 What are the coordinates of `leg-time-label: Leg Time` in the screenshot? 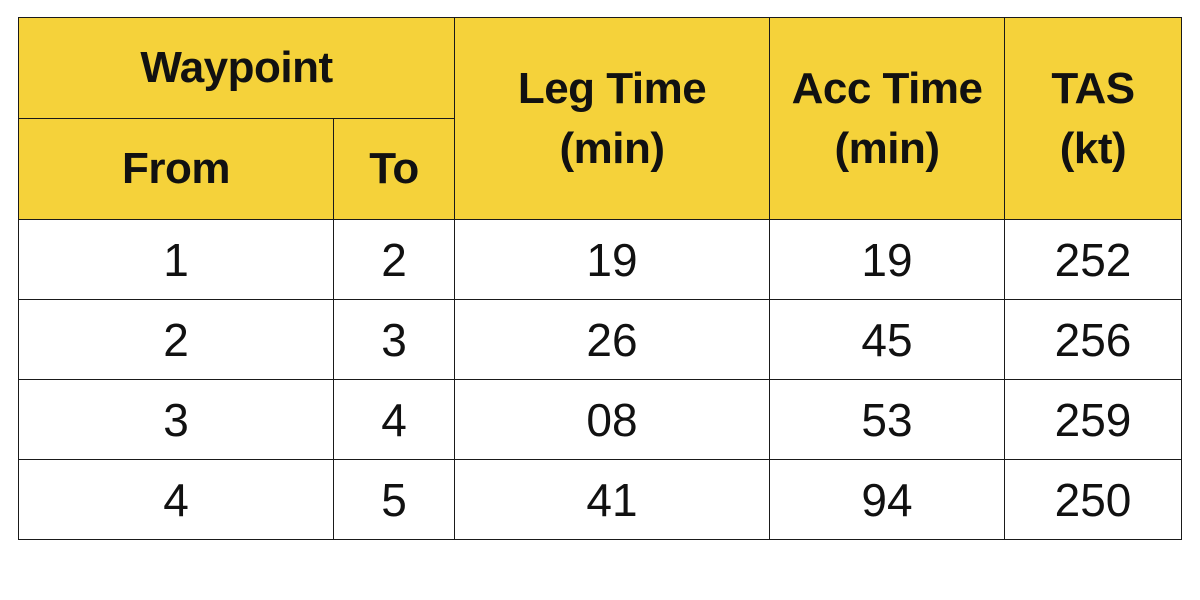 It's located at (612, 88).